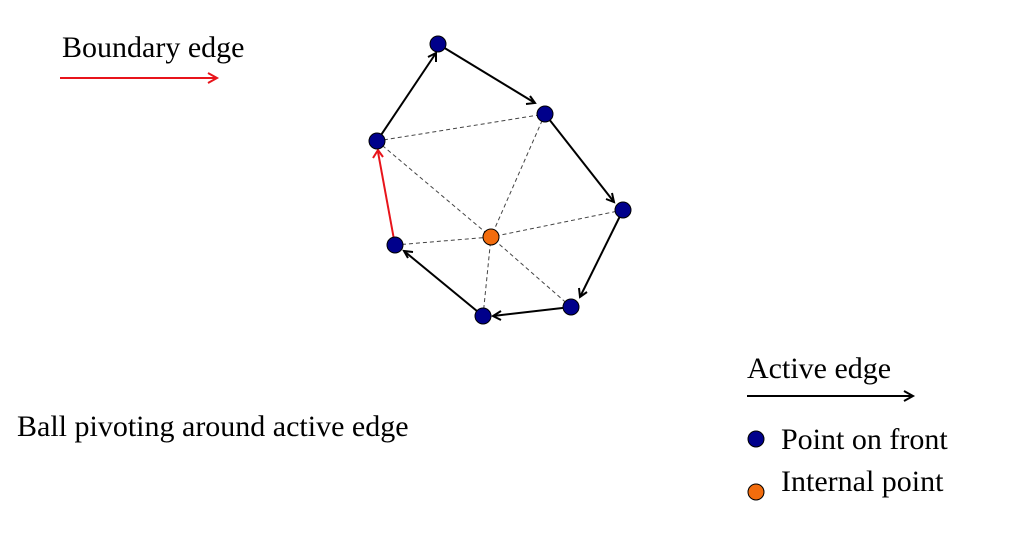  What do you see at coordinates (153, 47) in the screenshot?
I see `boundary-edge-label: Boundary edge` at bounding box center [153, 47].